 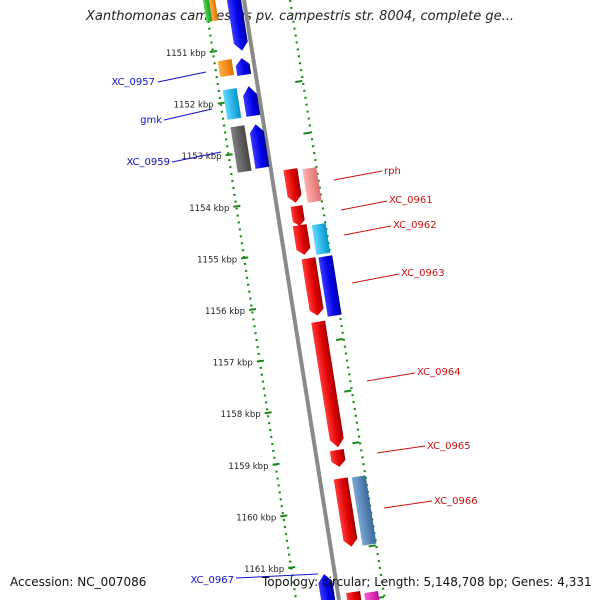 What do you see at coordinates (248, 467) in the screenshot?
I see `tick-label: 1159 kbp` at bounding box center [248, 467].